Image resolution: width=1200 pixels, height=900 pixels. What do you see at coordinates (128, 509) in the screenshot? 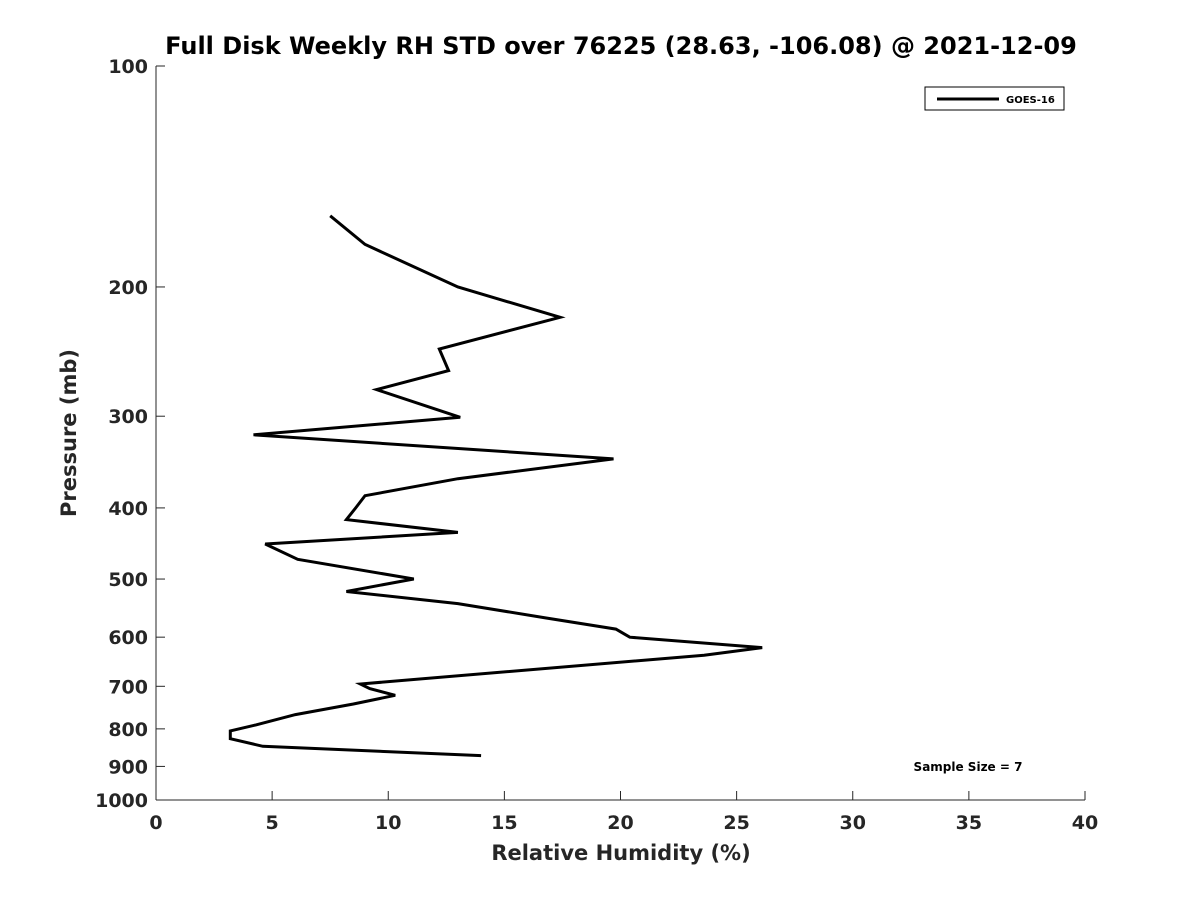
I see `y-tick-label: 400` at bounding box center [128, 509].